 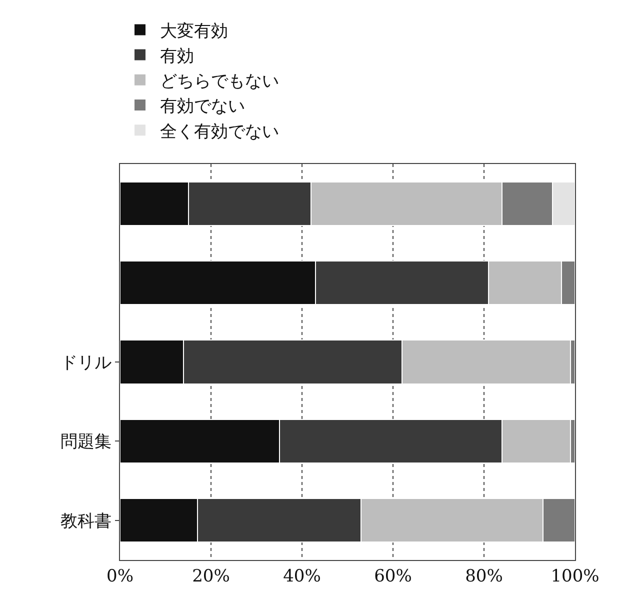 I want to click on y-tick-label: 教科書, so click(x=86, y=521).